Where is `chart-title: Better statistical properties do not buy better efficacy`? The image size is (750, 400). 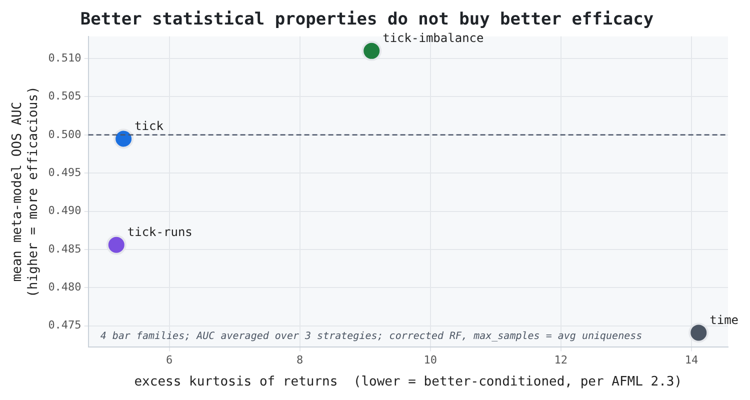 chart-title: Better statistical properties do not buy better efficacy is located at coordinates (367, 20).